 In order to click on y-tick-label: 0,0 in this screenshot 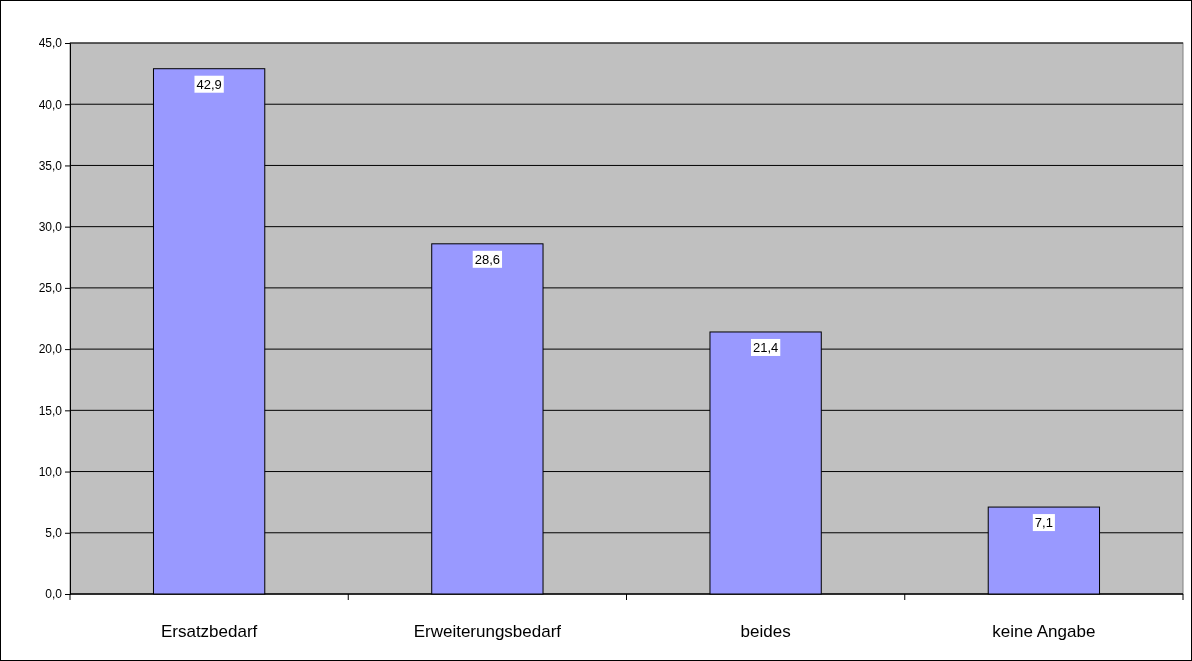, I will do `click(54, 594)`.